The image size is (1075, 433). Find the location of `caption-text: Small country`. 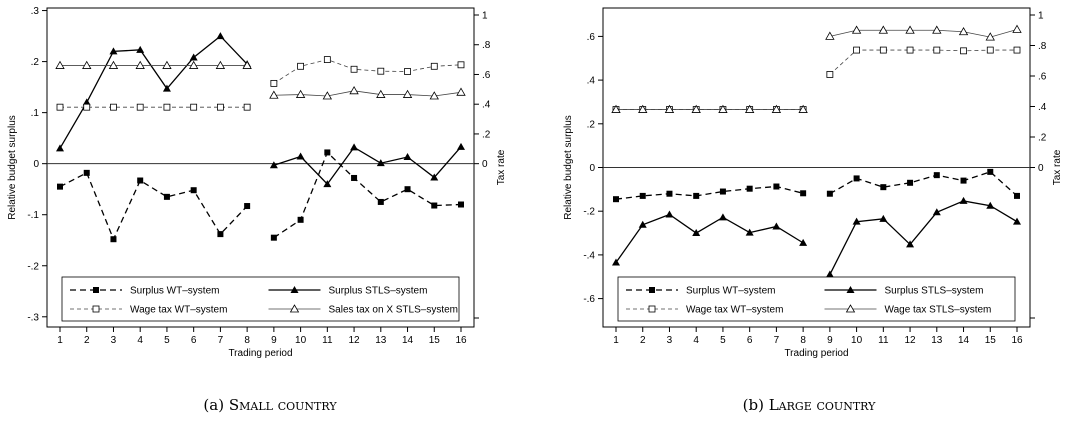

caption-text: Small country is located at coordinates (283, 405).